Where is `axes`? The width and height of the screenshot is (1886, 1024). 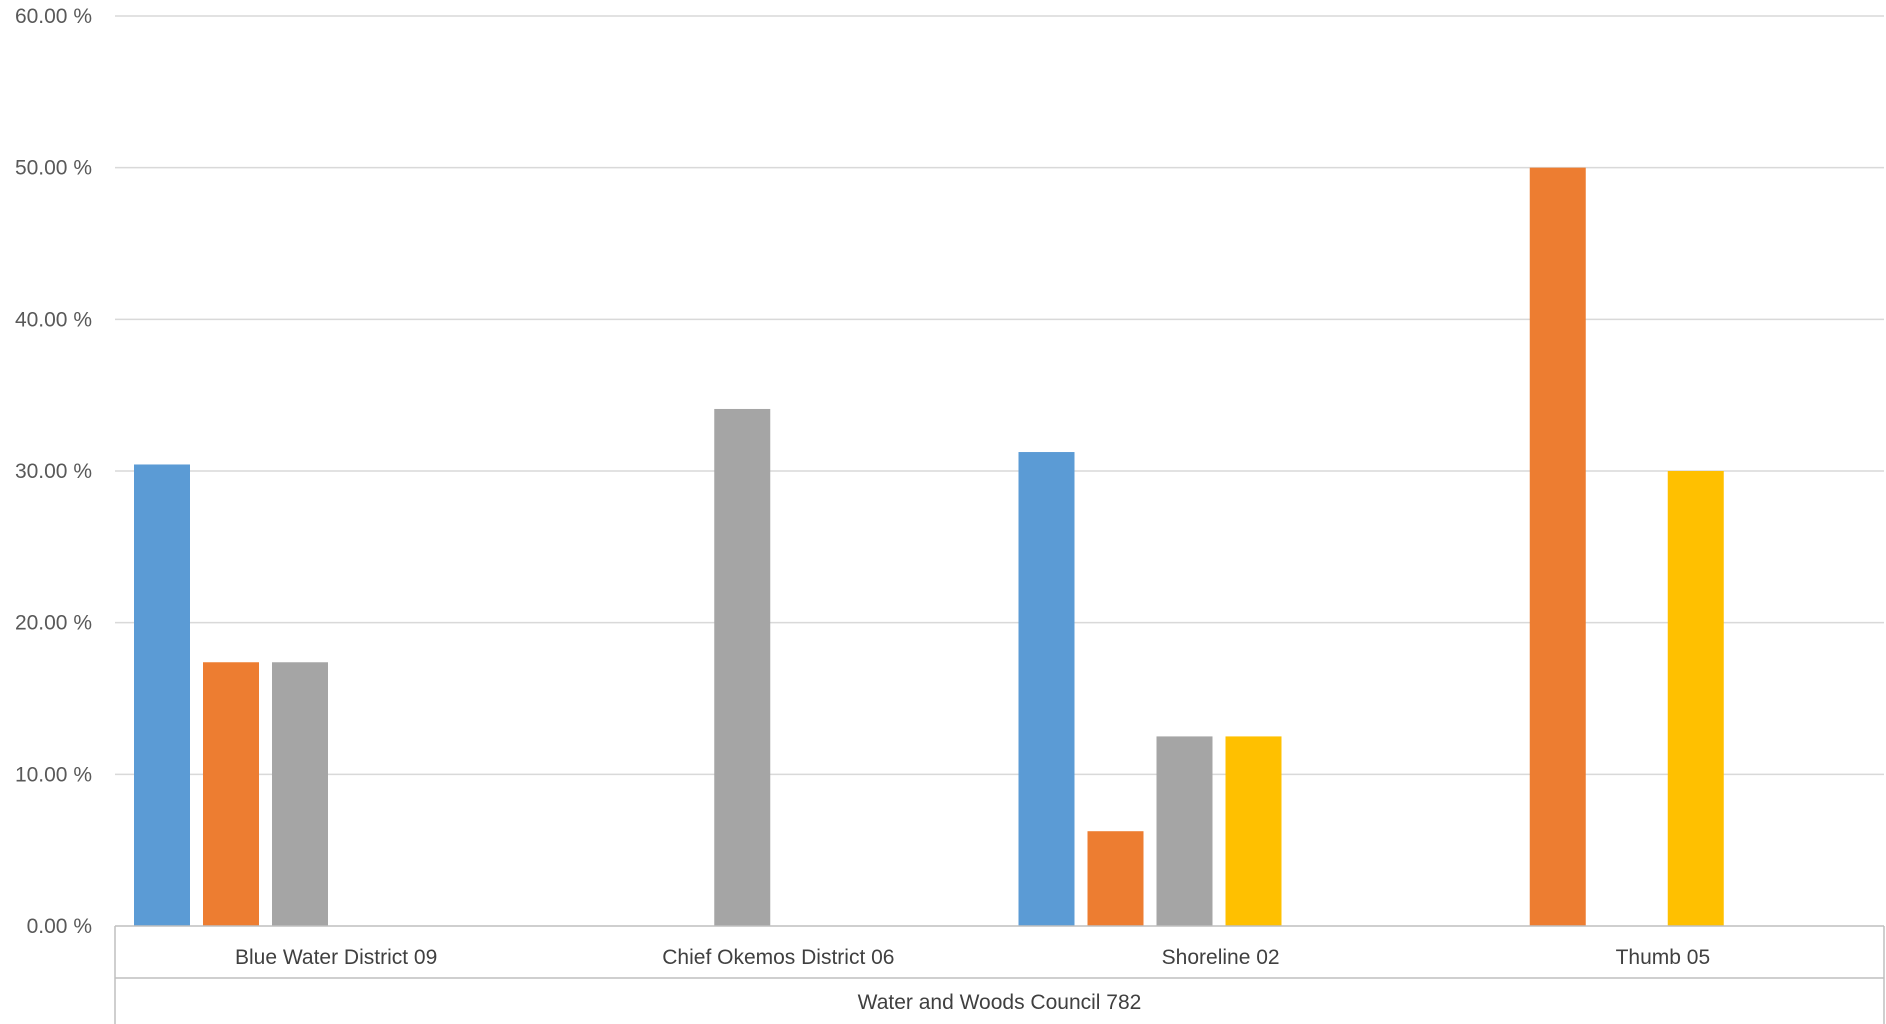 axes is located at coordinates (999, 974).